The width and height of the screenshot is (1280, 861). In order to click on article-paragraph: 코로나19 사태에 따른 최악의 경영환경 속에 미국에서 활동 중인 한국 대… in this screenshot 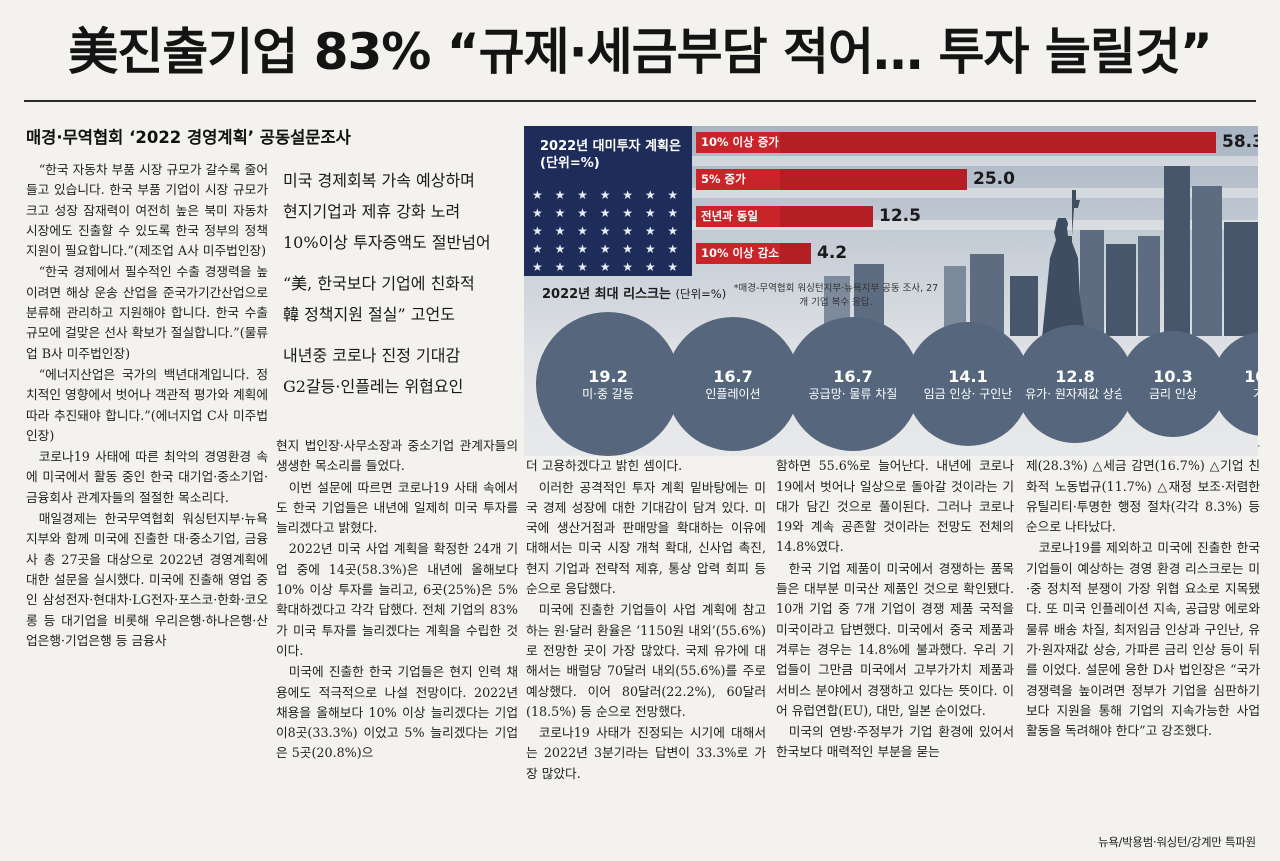, I will do `click(147, 477)`.